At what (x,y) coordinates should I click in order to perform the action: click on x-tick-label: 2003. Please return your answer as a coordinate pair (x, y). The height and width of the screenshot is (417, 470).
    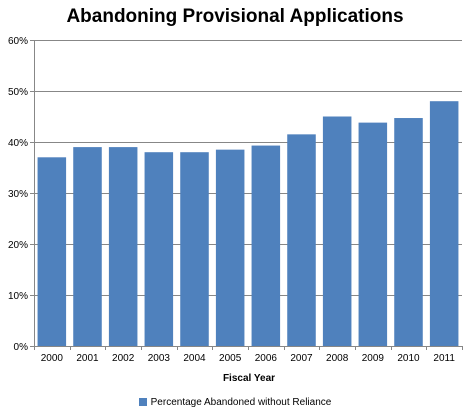
    Looking at the image, I should click on (159, 358).